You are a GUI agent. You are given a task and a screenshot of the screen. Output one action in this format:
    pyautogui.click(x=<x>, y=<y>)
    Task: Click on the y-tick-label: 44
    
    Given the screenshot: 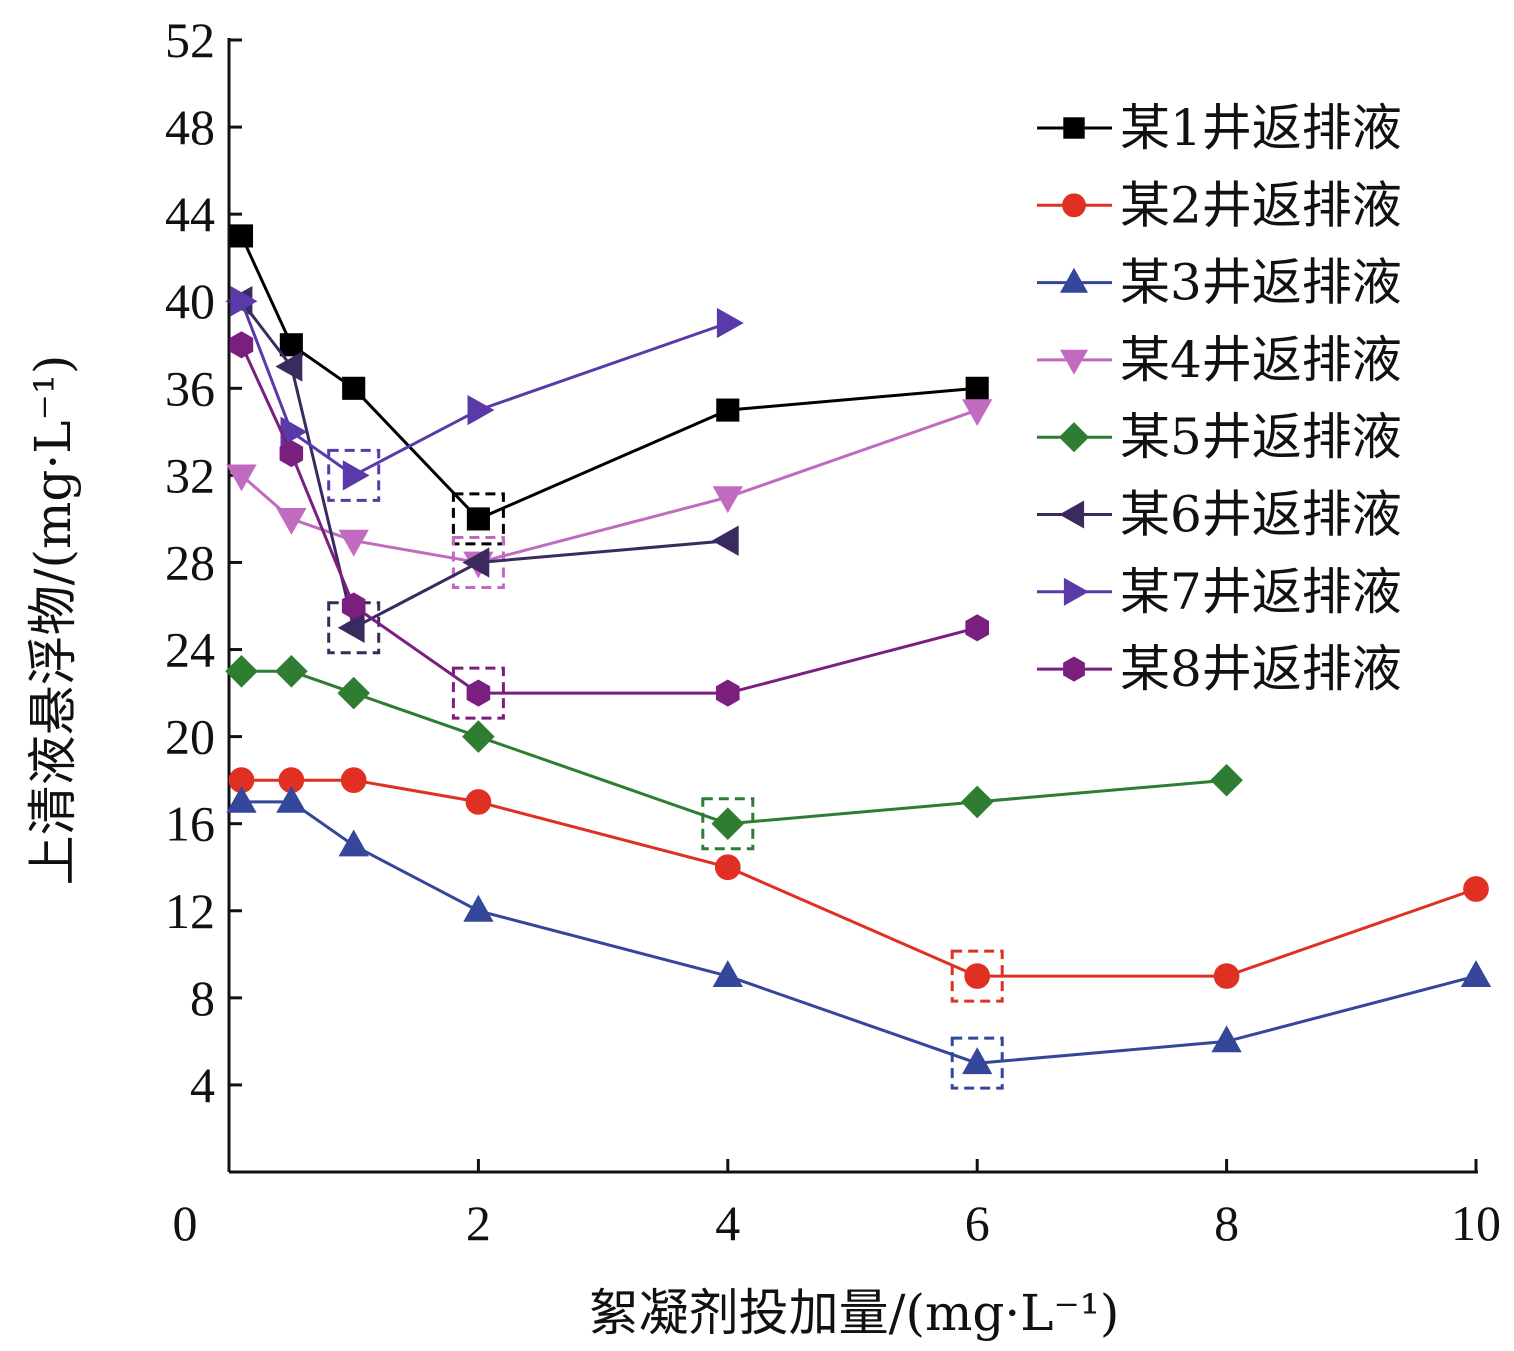 What is the action you would take?
    pyautogui.click(x=190, y=214)
    